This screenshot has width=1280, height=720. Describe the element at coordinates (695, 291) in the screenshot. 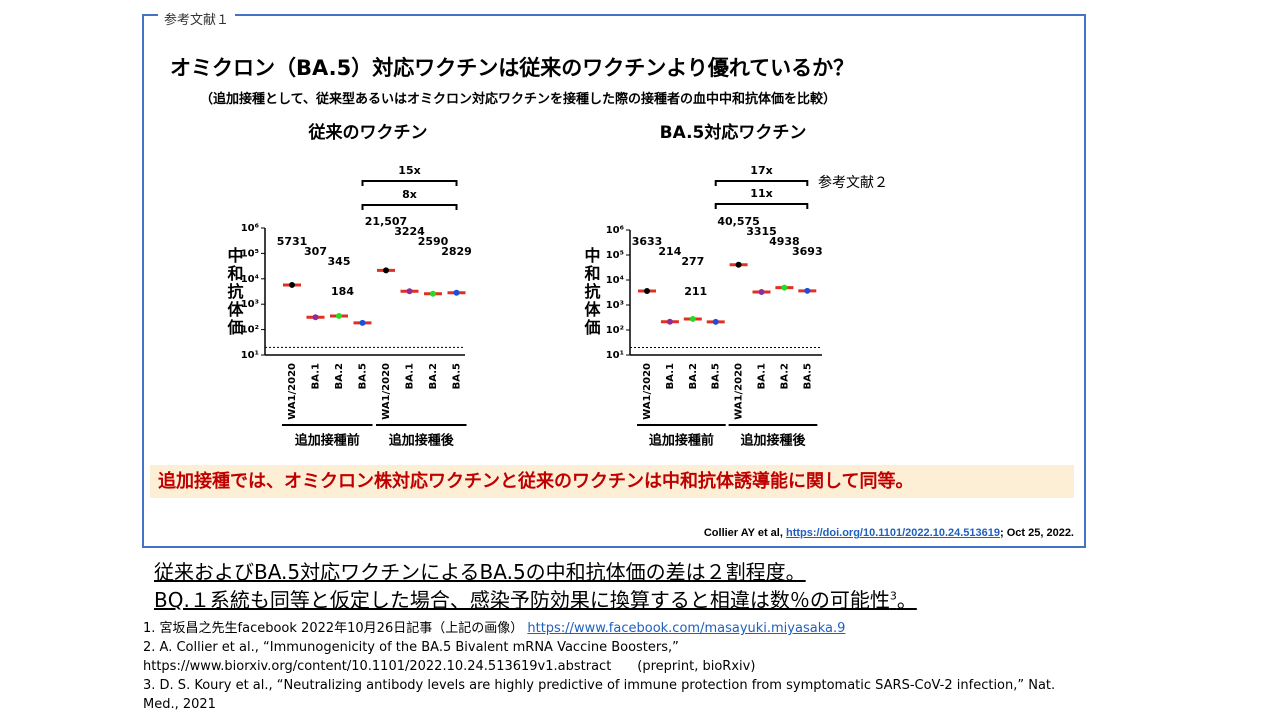

I see `value-label: 211` at that location.